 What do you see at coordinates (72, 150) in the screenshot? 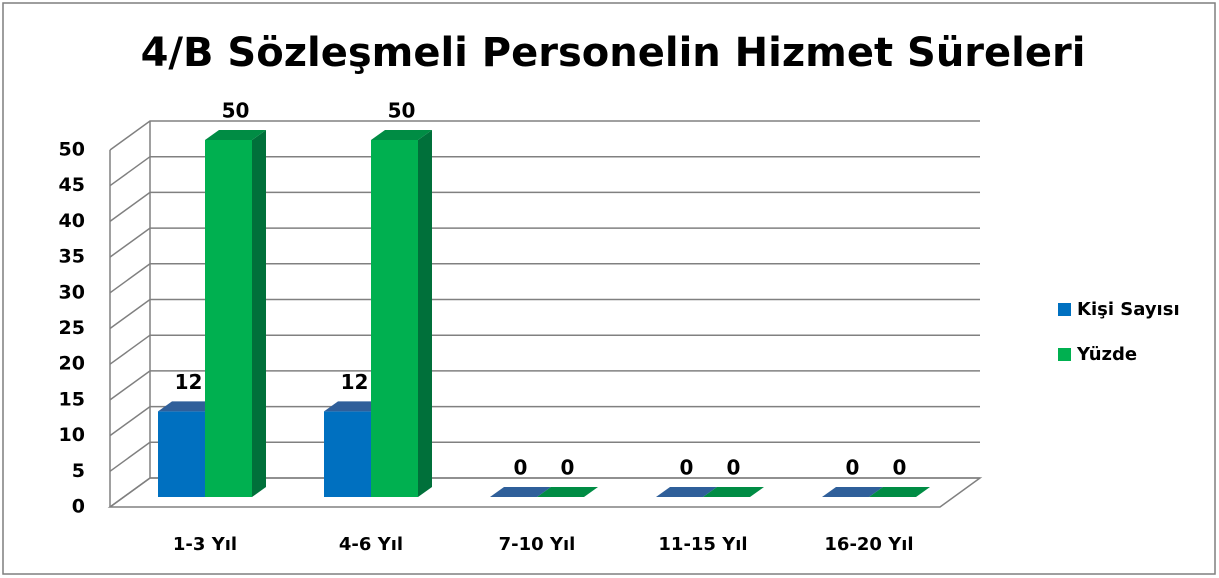
I see `y-tick-label: 50` at bounding box center [72, 150].